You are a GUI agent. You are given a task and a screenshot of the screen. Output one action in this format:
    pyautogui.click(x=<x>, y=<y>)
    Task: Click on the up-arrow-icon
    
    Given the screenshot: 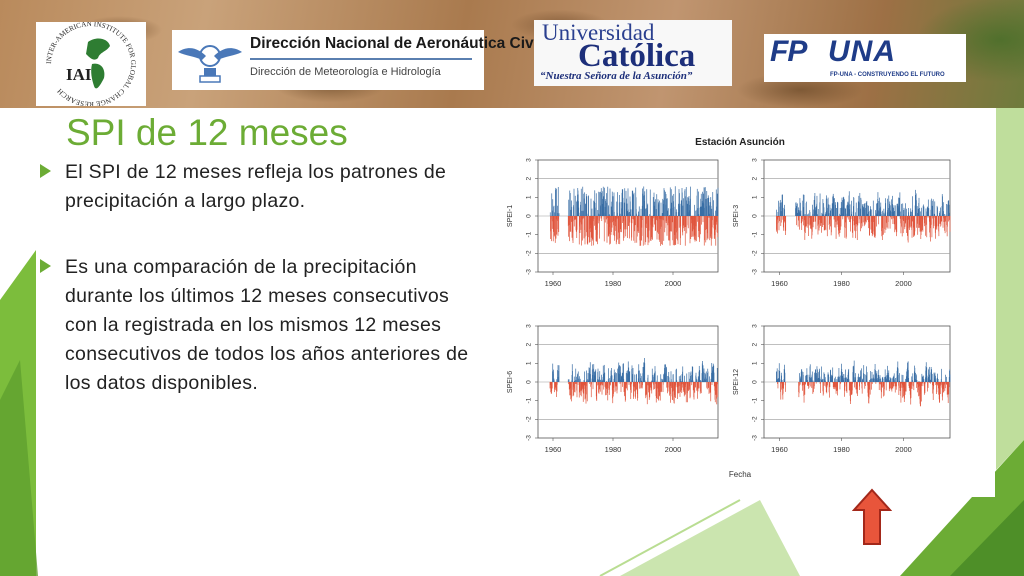 What is the action you would take?
    pyautogui.click(x=872, y=517)
    